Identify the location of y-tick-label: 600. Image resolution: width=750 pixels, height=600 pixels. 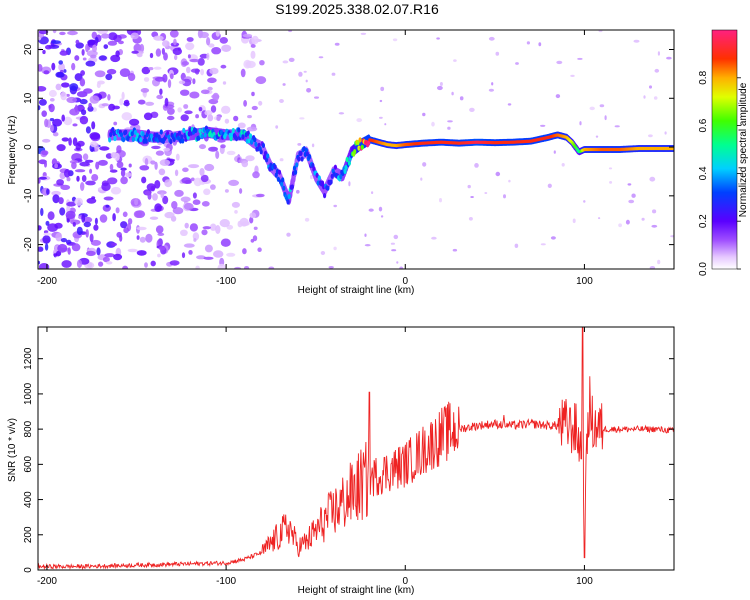
(28, 464).